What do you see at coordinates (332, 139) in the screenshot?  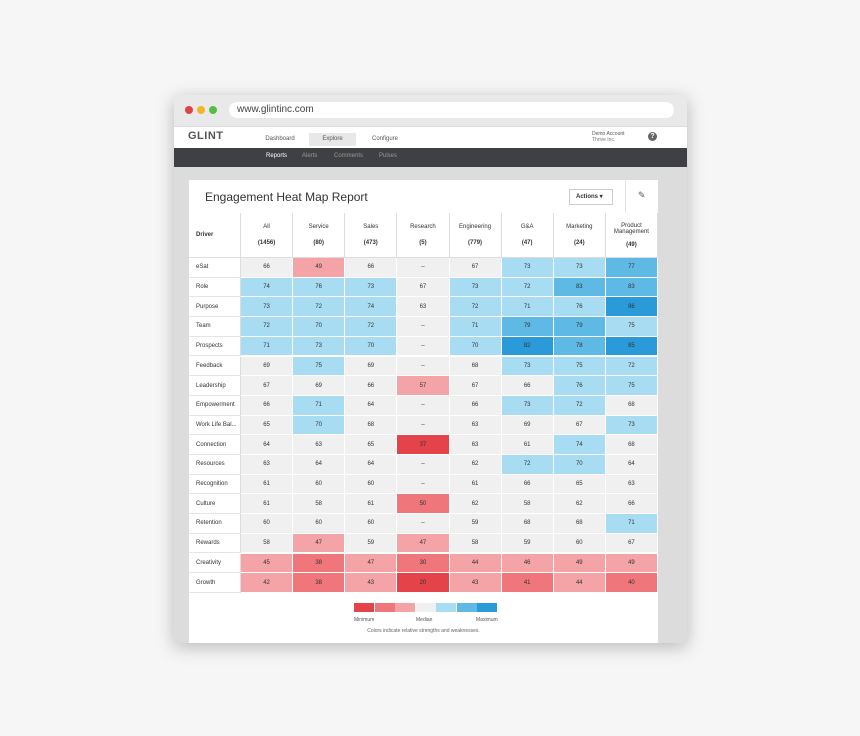 I see `nav-tab-active: Explore` at bounding box center [332, 139].